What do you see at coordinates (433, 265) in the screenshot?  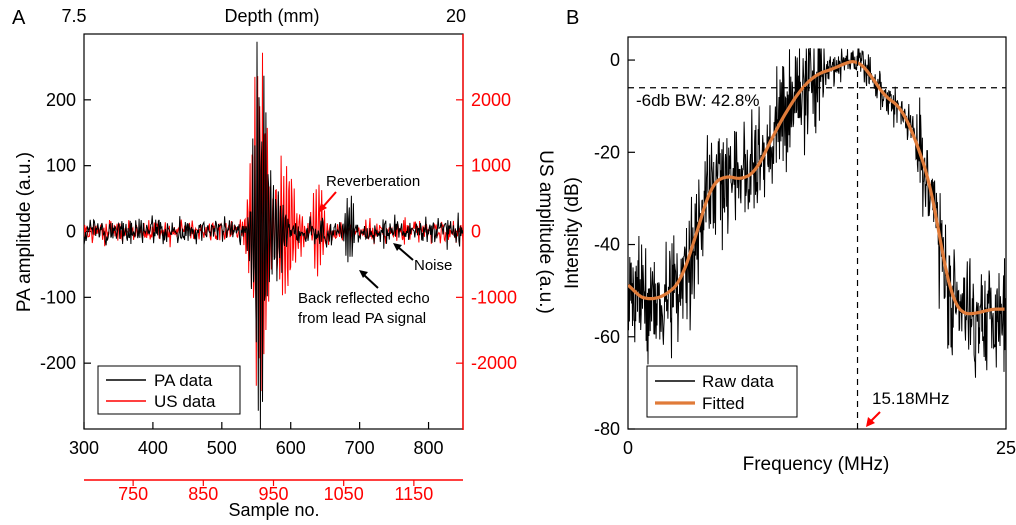 I see `annotation-noise: Noise` at bounding box center [433, 265].